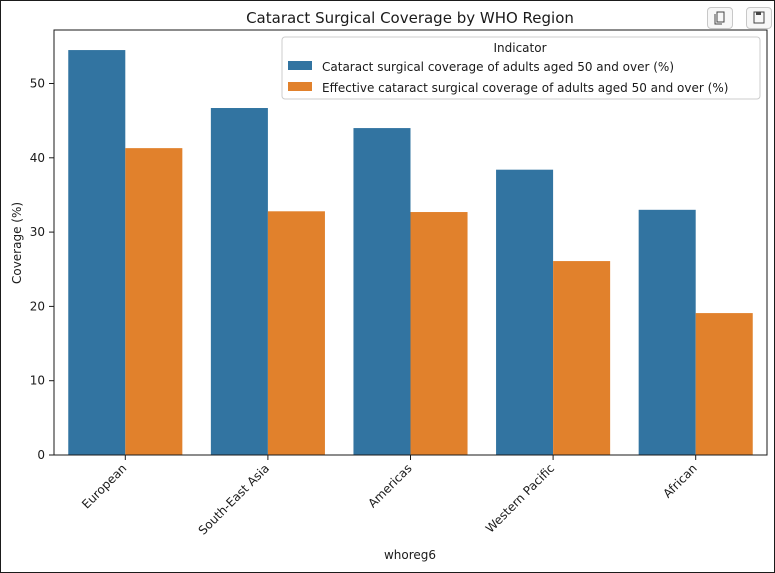 The height and width of the screenshot is (573, 775). I want to click on y-tick-label: 0, so click(41, 455).